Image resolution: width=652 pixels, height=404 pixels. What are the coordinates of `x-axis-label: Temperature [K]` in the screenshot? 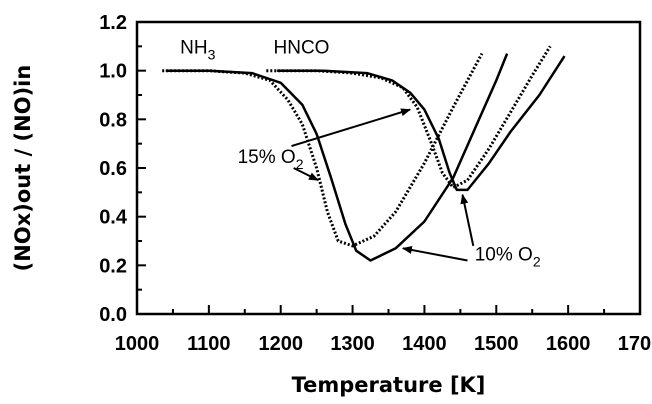 It's located at (389, 385).